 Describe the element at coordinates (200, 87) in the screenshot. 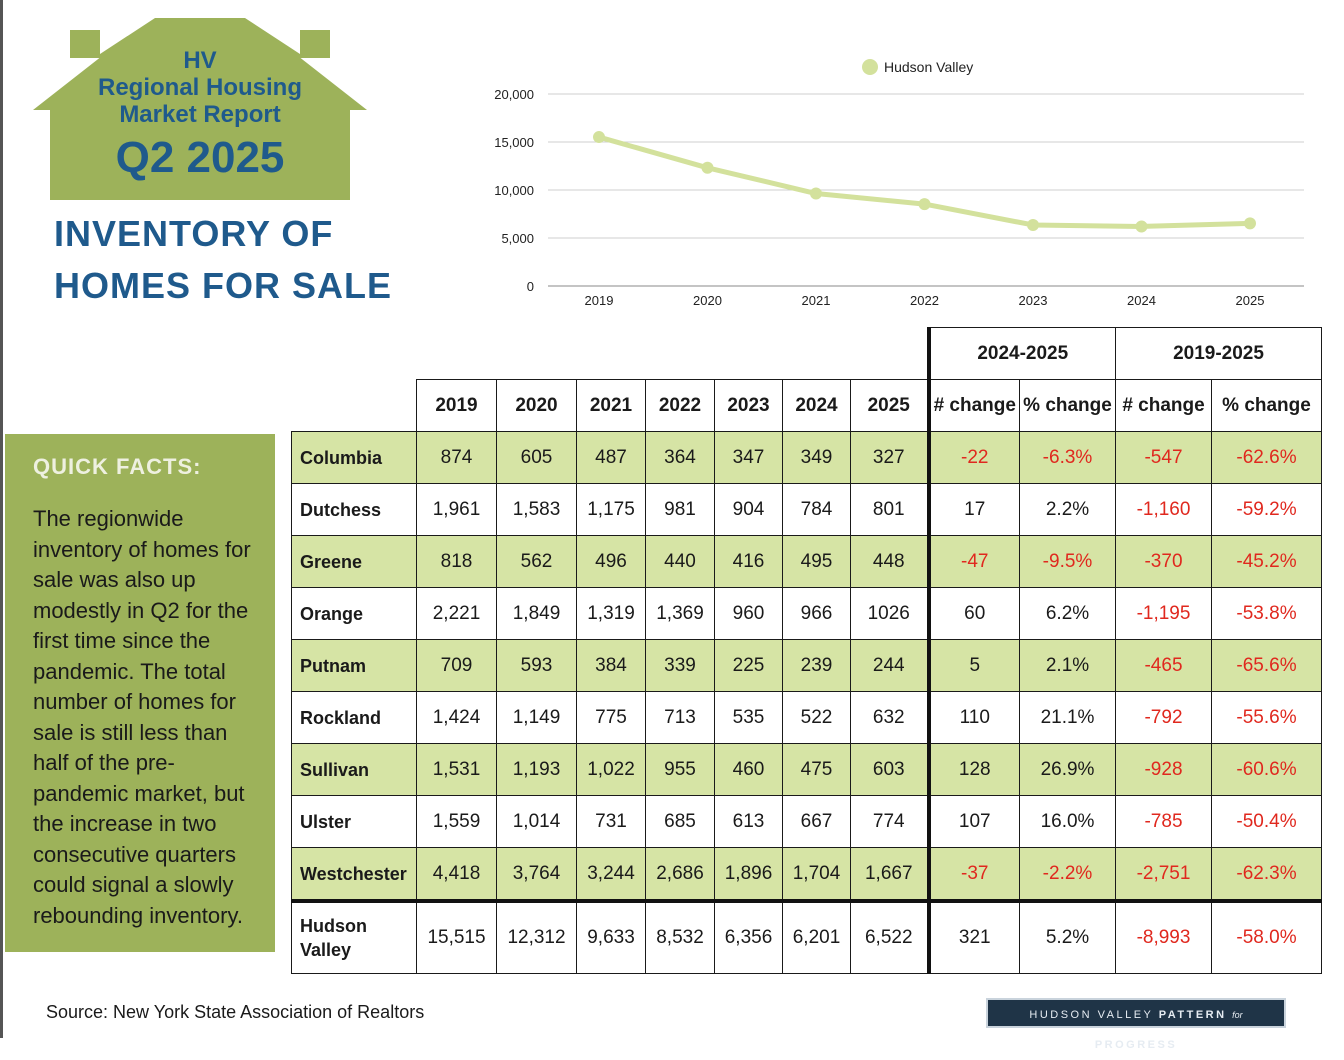

I see `logo-regional-housing: Regional Housing` at that location.